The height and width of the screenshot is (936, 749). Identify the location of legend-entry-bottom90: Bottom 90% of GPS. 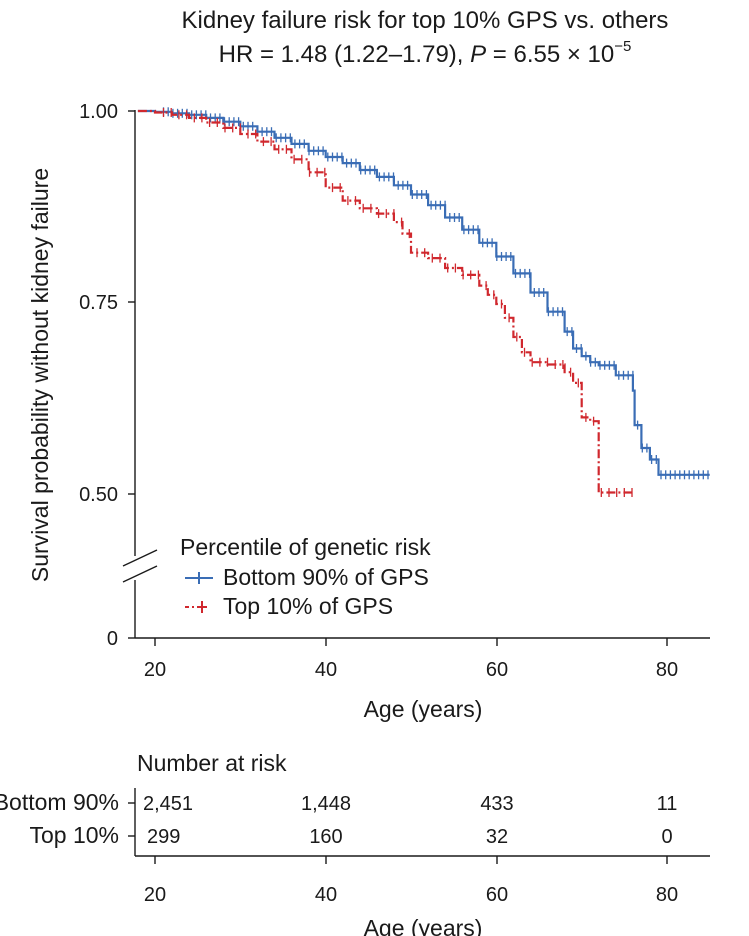
(326, 577).